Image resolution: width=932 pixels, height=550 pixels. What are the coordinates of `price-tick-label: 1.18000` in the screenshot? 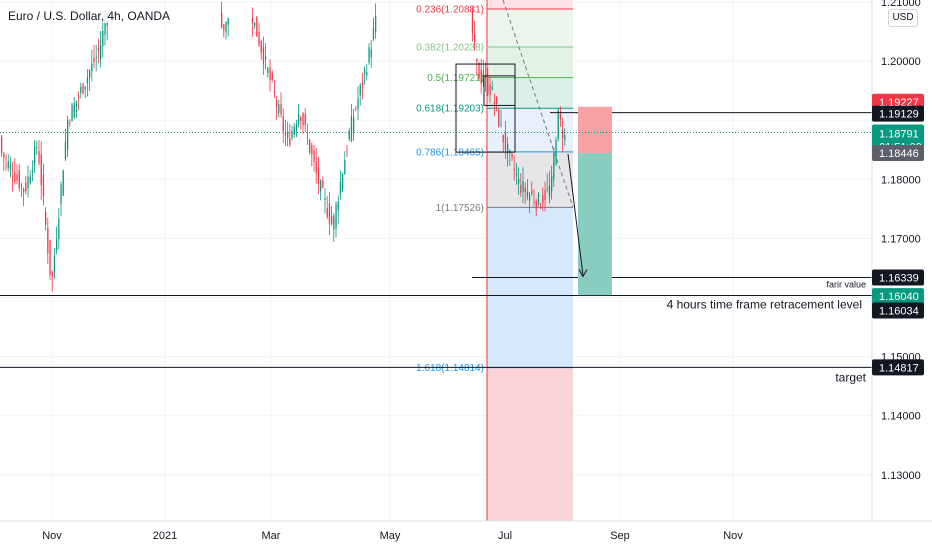 It's located at (901, 180).